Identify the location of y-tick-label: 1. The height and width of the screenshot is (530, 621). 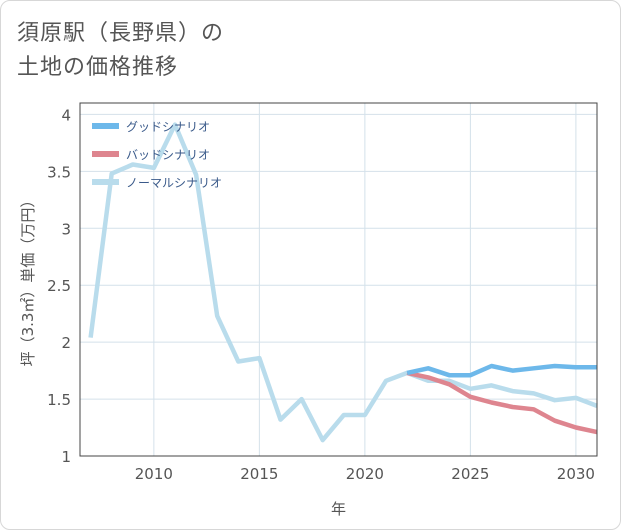
(66, 457).